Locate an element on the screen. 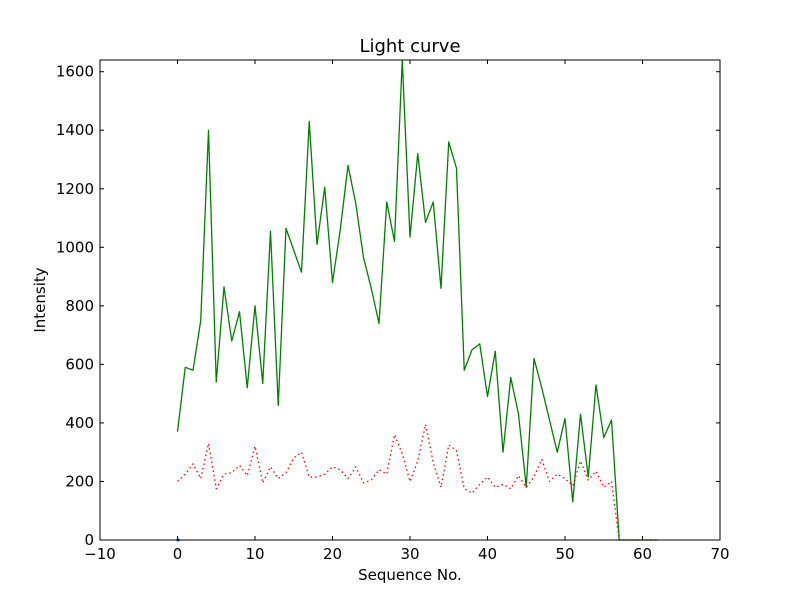  y-tick-label: 1400 is located at coordinates (75, 130).